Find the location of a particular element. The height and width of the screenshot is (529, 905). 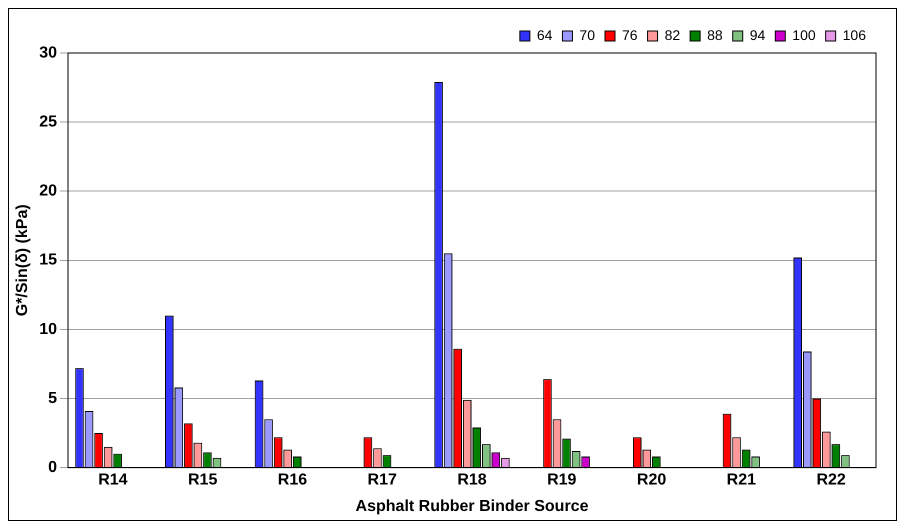

x-tick-label: R16 is located at coordinates (293, 480).